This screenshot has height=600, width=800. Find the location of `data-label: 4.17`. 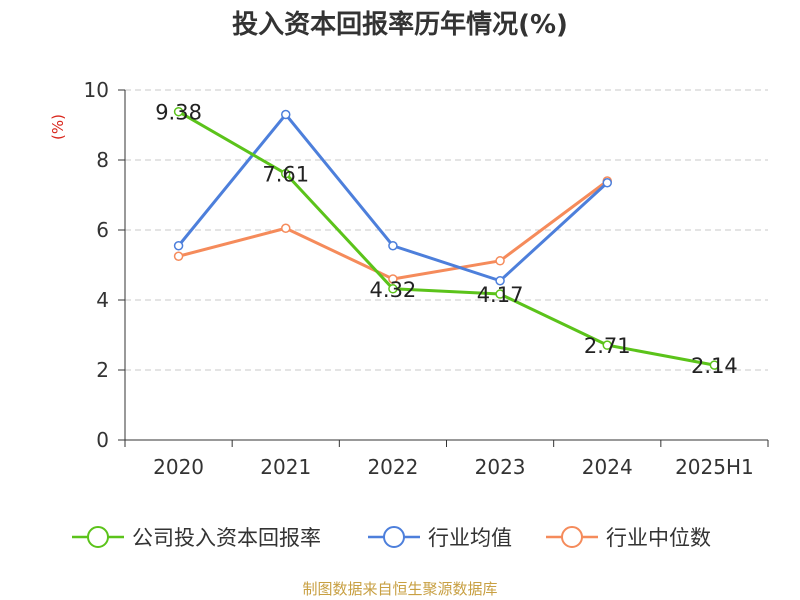

data-label: 4.17 is located at coordinates (500, 295).